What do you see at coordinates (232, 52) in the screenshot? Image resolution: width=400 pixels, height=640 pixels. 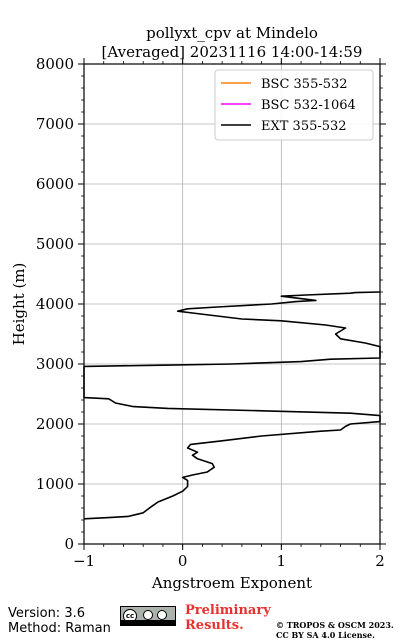 I see `chart-subtitle: [Averaged] 20231116 14:00-14:59` at bounding box center [232, 52].